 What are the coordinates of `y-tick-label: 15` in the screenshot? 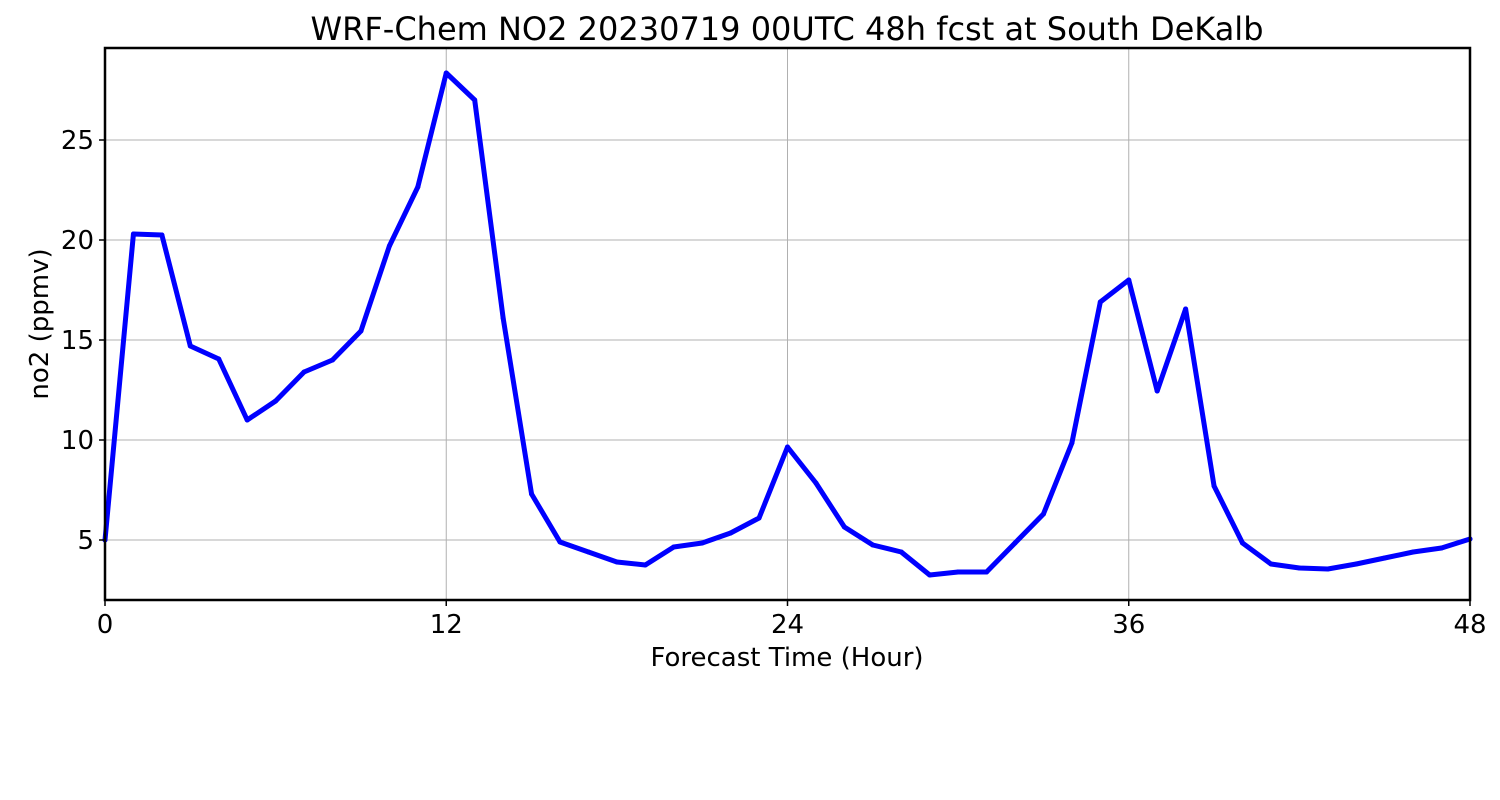 It's located at (77, 341).